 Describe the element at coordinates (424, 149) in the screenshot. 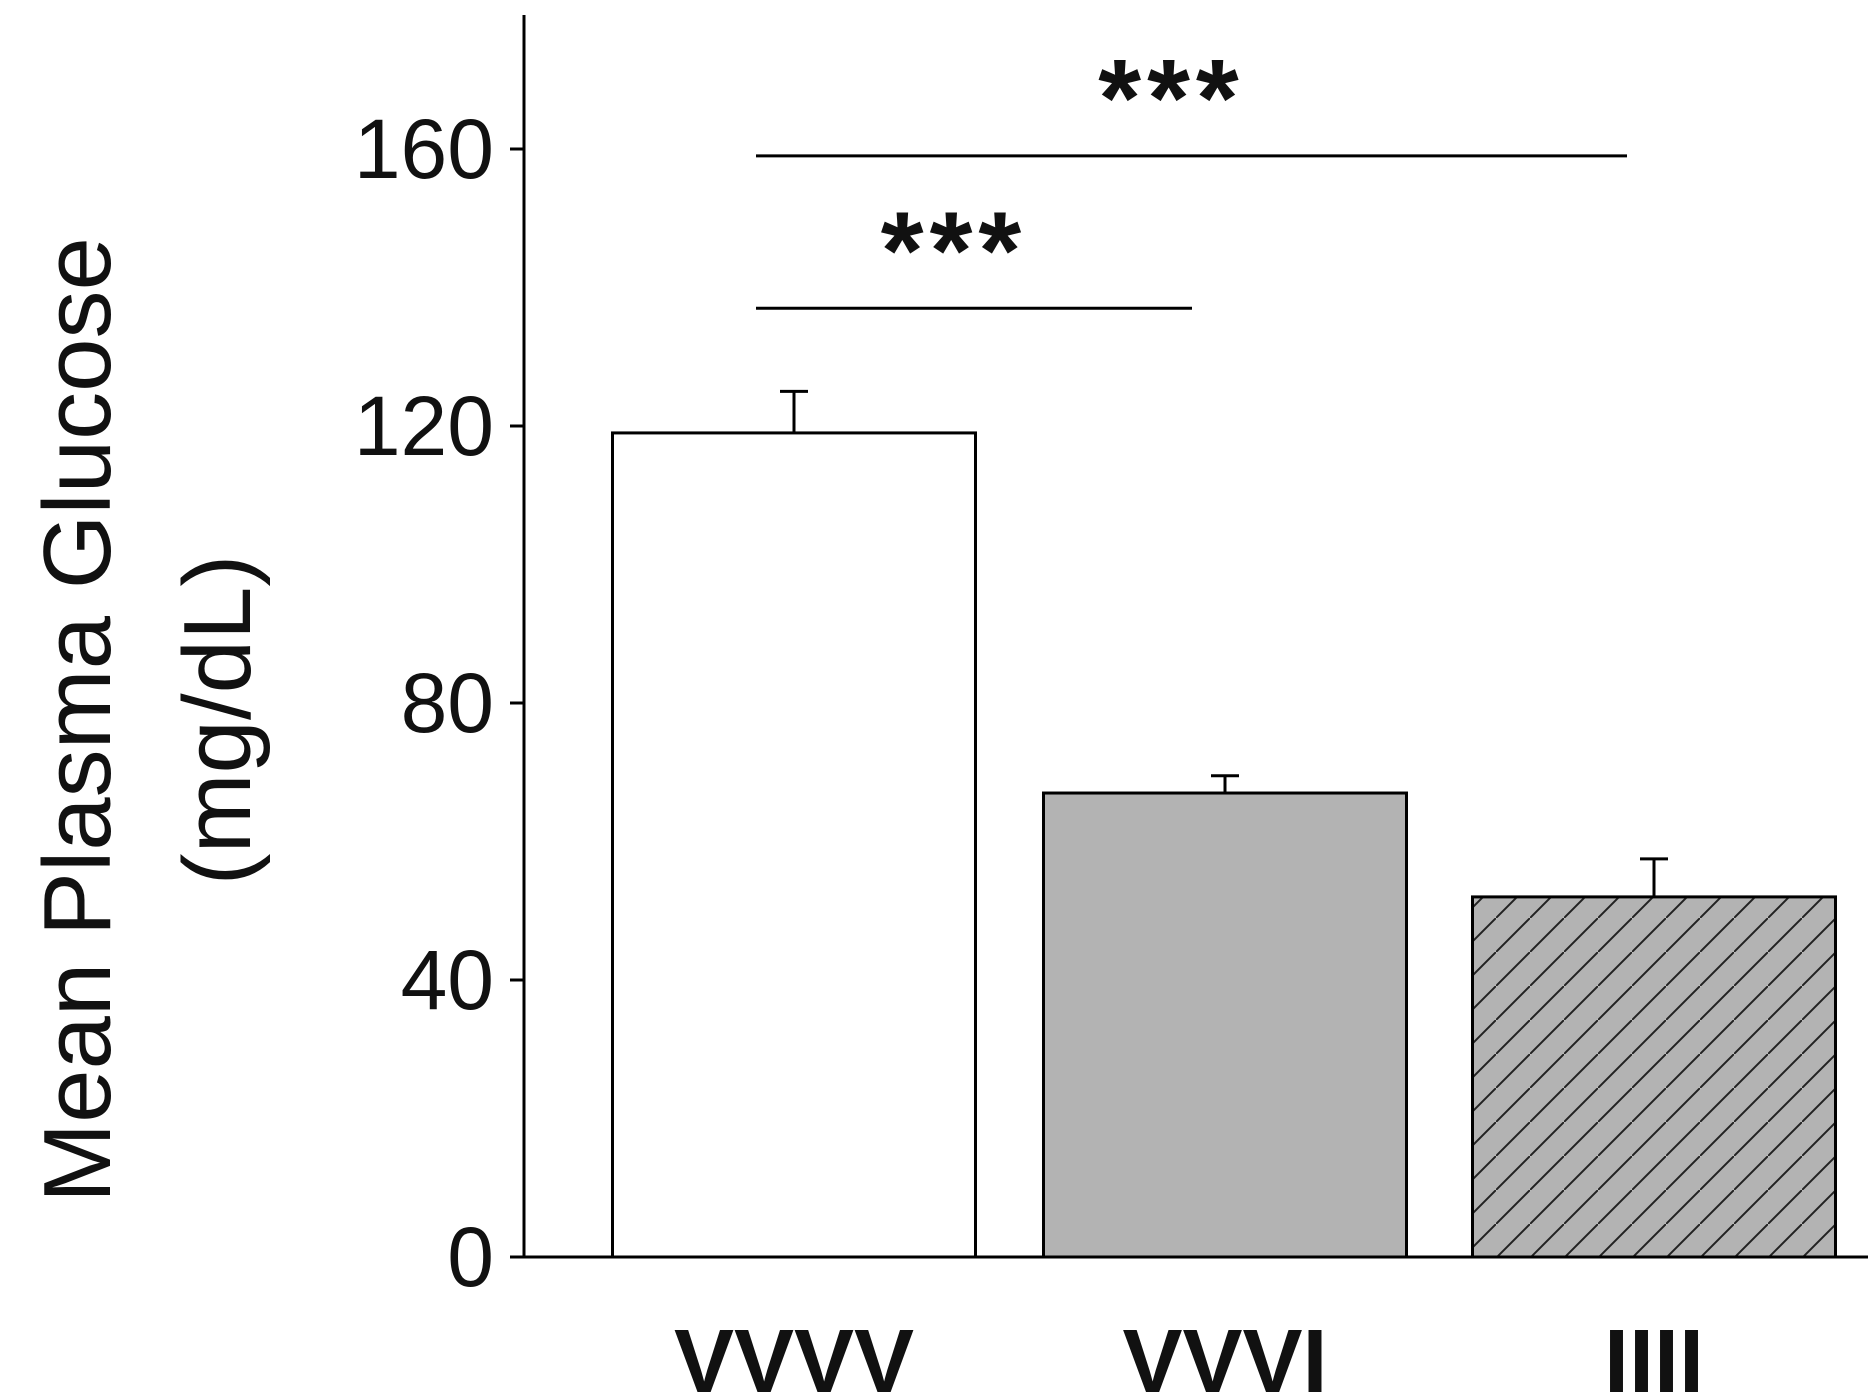

I see `y-tick-label: 160` at that location.